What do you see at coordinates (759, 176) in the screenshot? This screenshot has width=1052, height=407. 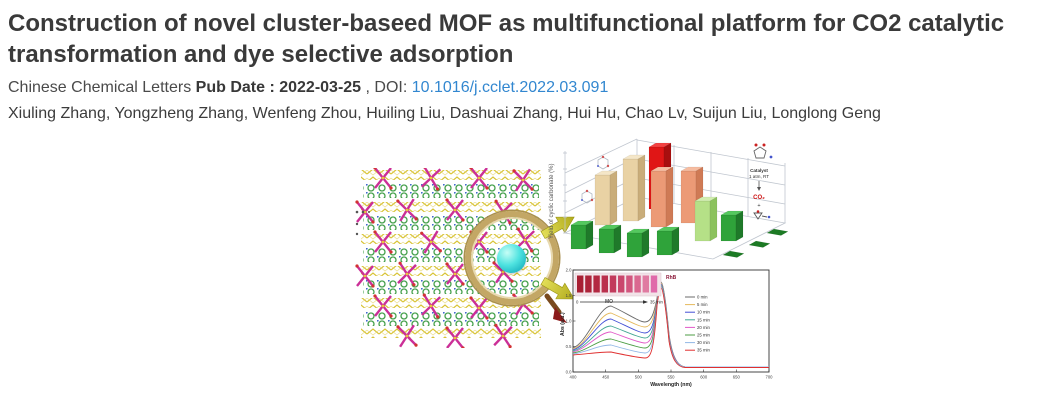 I see `reaction-conditions-line2: 1 atm, RT` at bounding box center [759, 176].